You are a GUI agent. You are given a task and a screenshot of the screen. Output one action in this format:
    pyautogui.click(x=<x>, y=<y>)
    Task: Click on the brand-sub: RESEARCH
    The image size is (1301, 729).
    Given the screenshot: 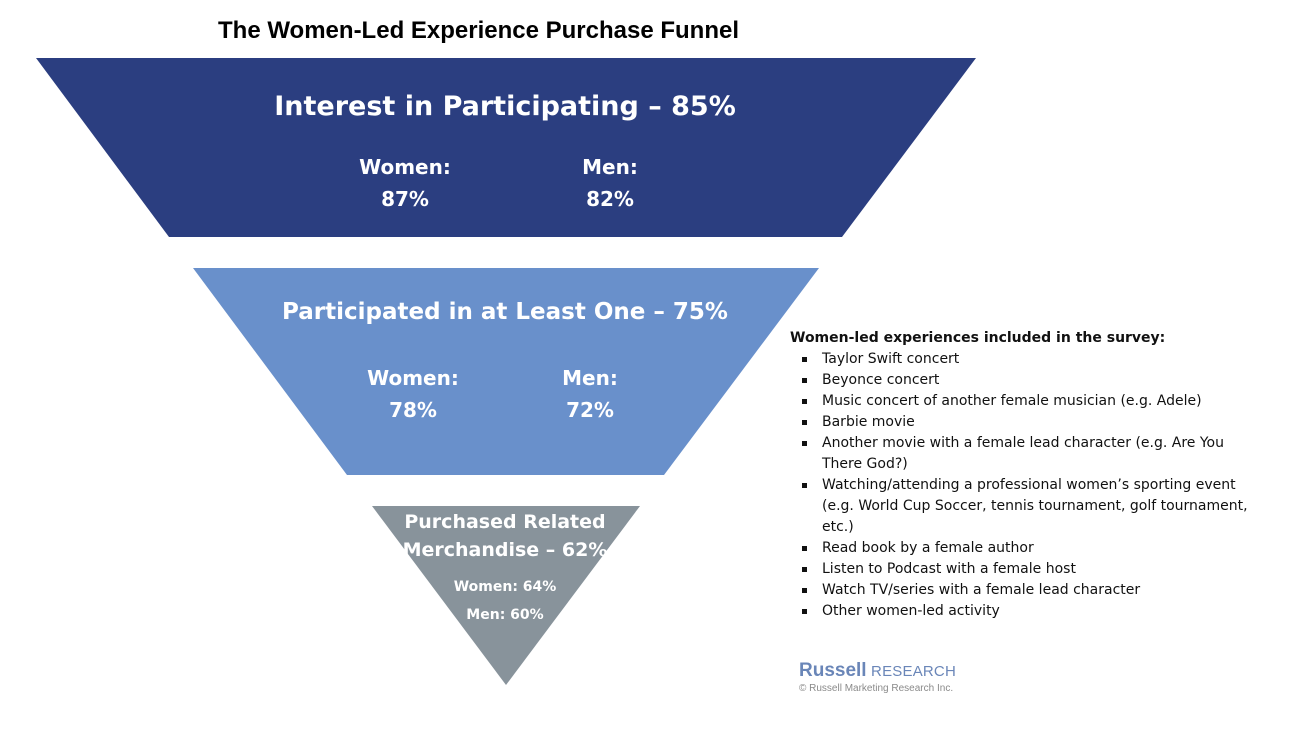 What is the action you would take?
    pyautogui.click(x=913, y=671)
    